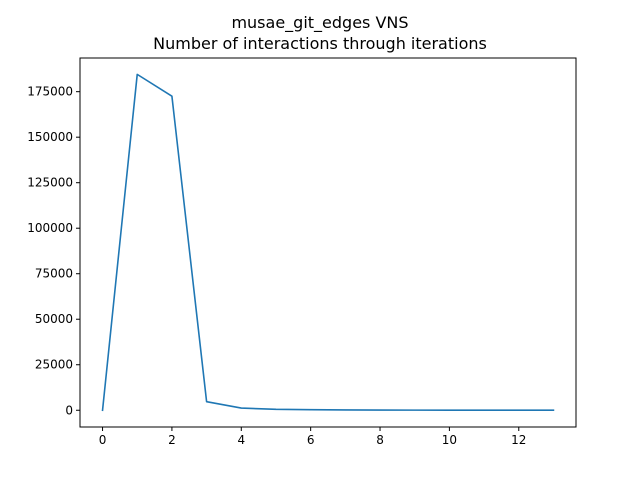 The width and height of the screenshot is (640, 484). Describe the element at coordinates (69, 410) in the screenshot. I see `y-tick-label: 0` at that location.